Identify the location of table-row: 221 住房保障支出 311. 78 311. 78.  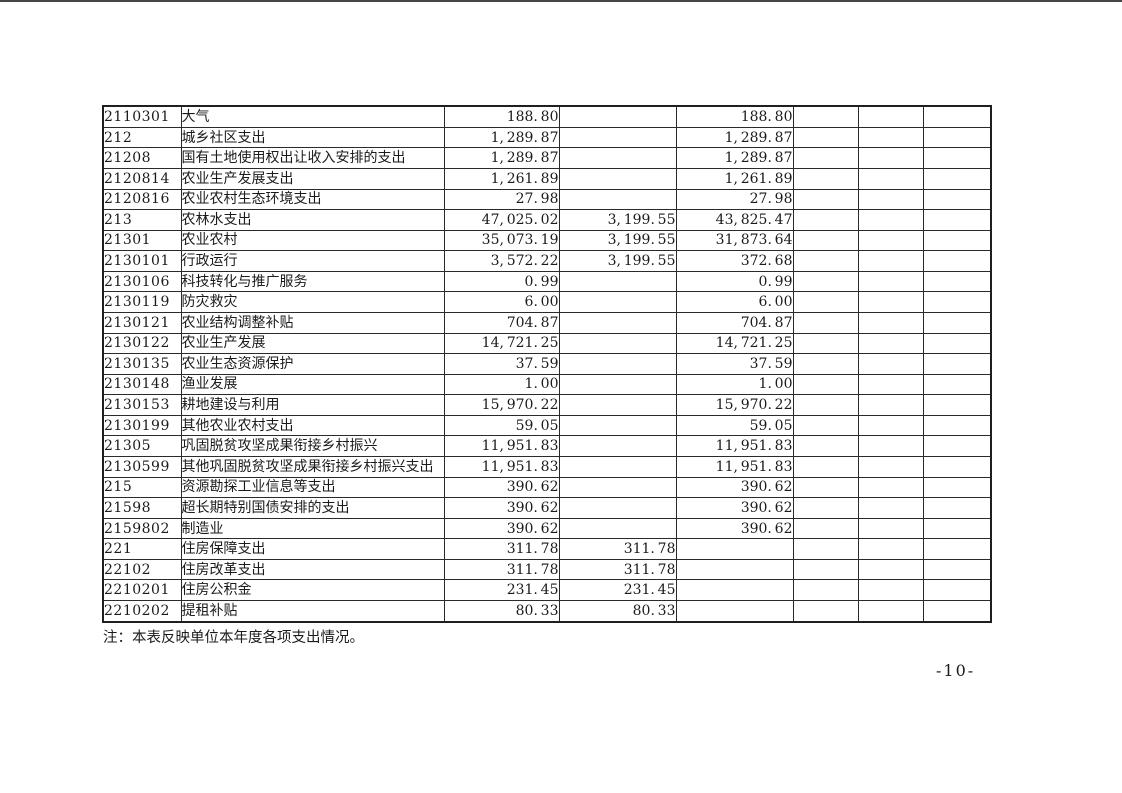
(547, 549).